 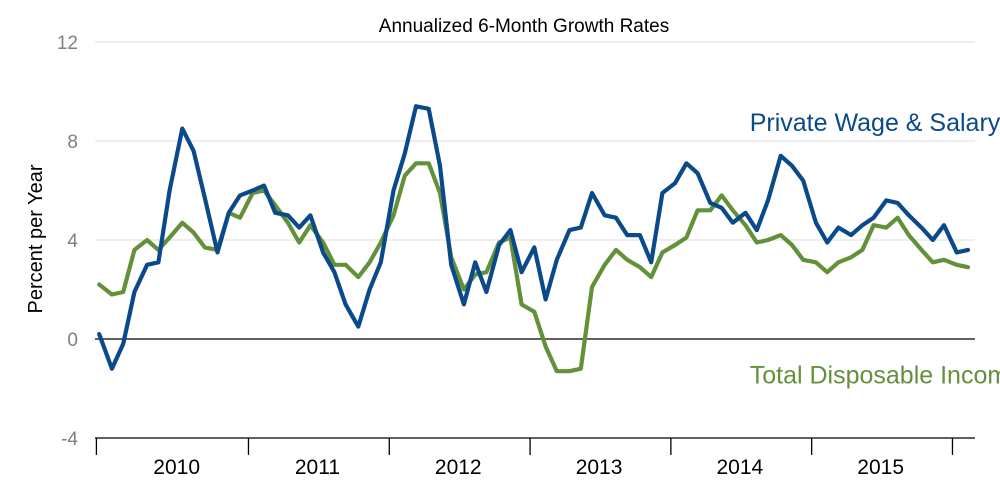 I want to click on y-tick-label: 12, so click(x=67, y=43).